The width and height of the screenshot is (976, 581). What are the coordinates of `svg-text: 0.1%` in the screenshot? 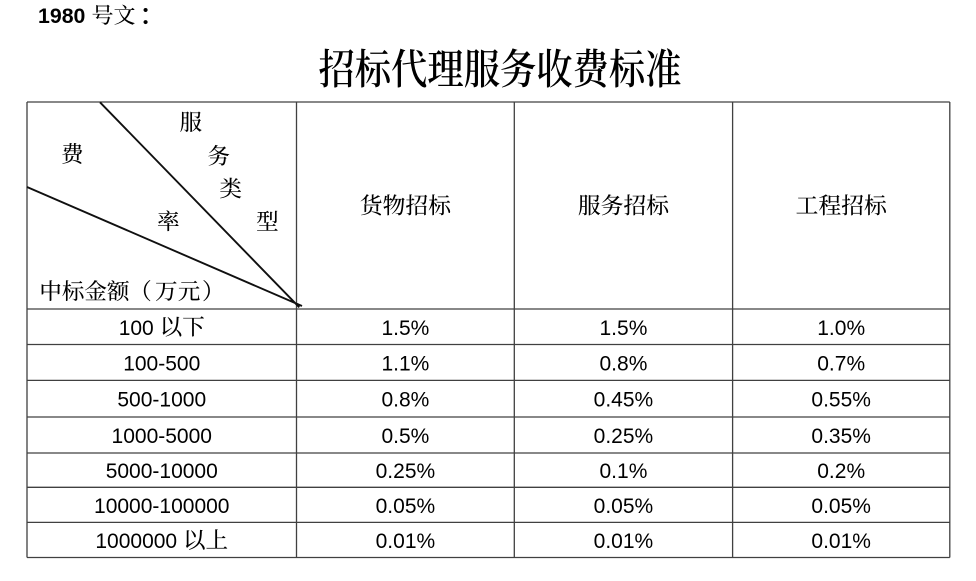 It's located at (624, 471).